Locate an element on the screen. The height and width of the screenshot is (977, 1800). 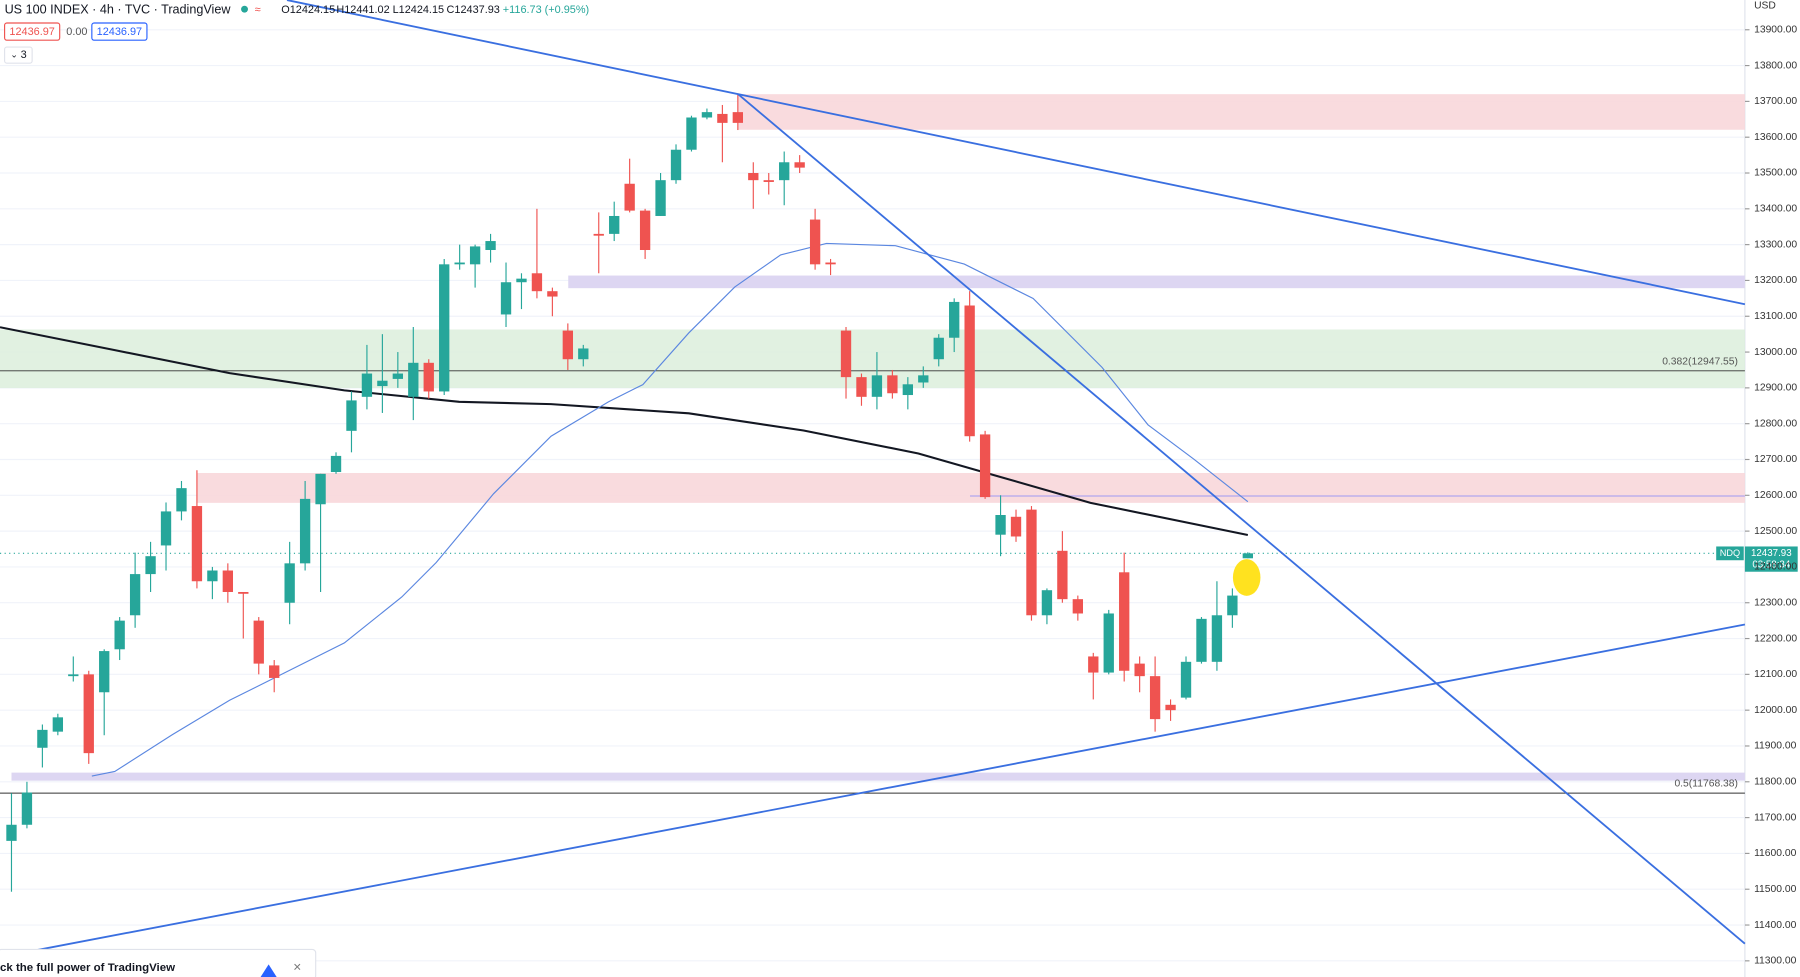
spread: 0.00 is located at coordinates (76, 32).